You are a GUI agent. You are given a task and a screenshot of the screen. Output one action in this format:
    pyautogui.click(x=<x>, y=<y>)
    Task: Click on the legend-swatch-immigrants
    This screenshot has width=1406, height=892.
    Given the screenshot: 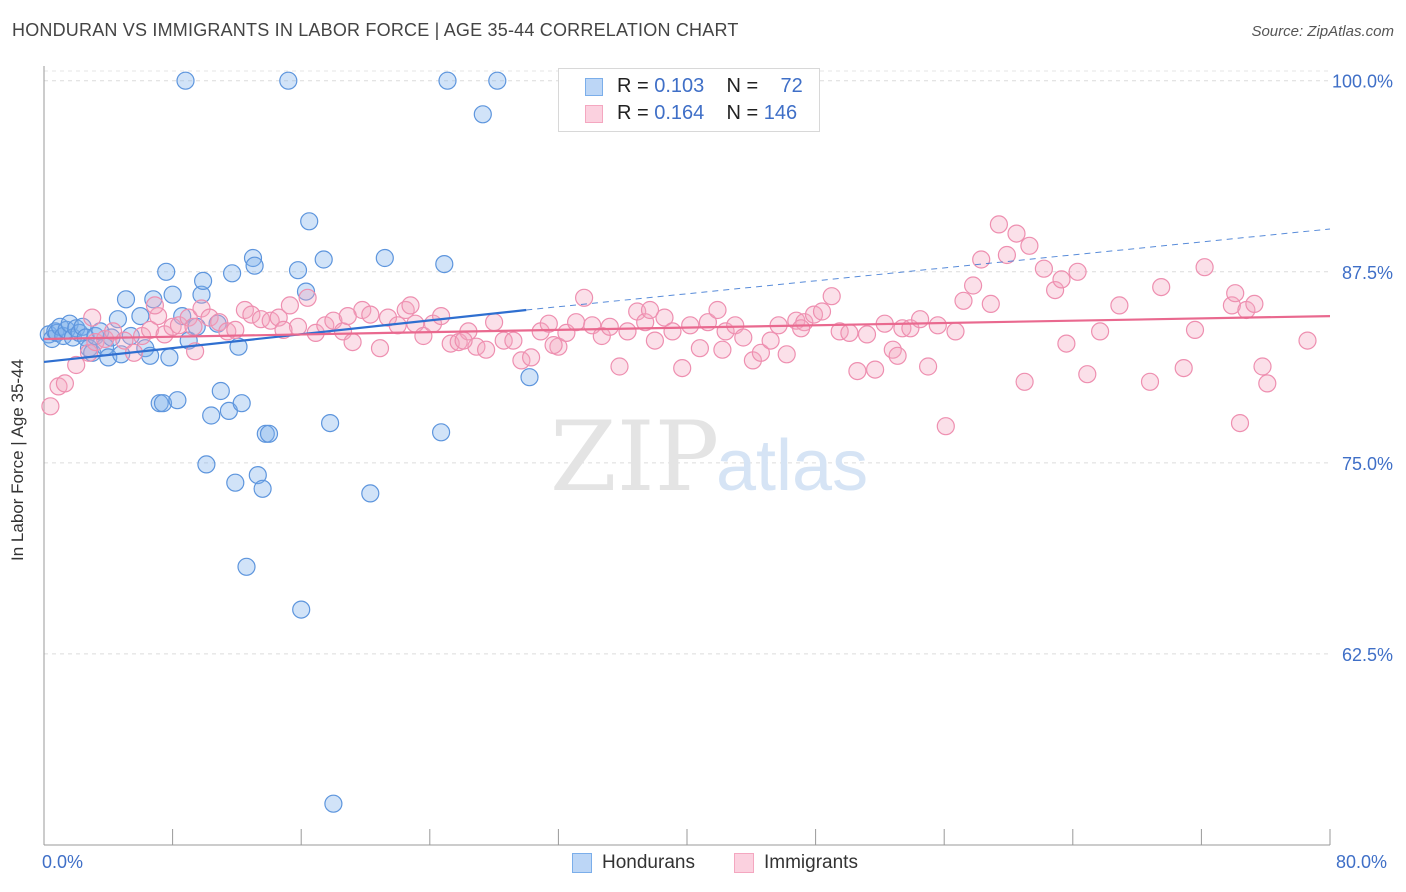 What is the action you would take?
    pyautogui.click(x=744, y=863)
    